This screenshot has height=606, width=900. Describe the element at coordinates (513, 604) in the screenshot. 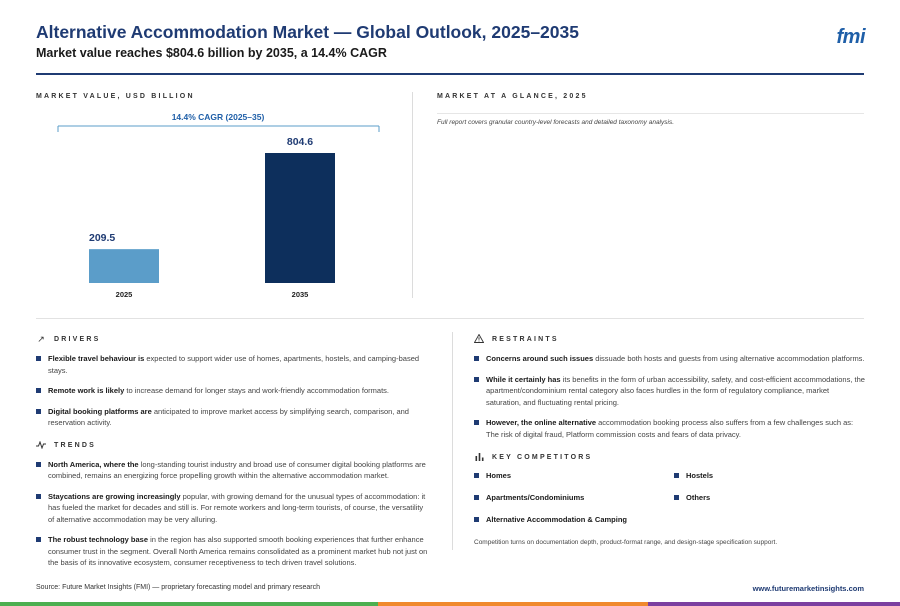

I see `footer-bar-orange` at that location.